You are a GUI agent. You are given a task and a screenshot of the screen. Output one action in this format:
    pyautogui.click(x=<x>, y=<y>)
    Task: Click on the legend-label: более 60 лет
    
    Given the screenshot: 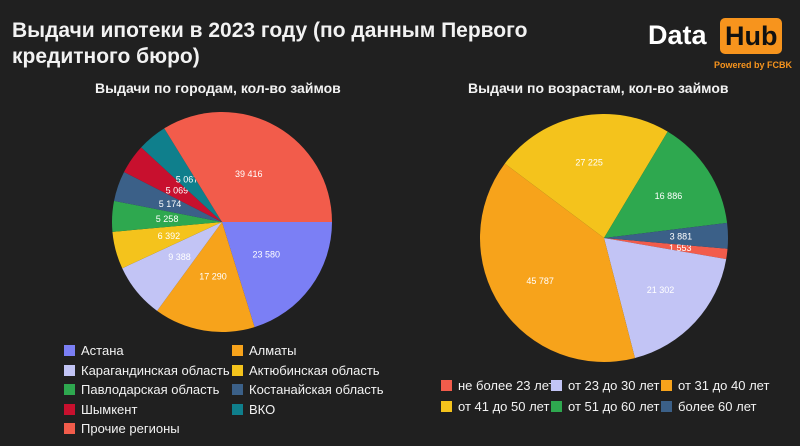 What is the action you would take?
    pyautogui.click(x=717, y=406)
    